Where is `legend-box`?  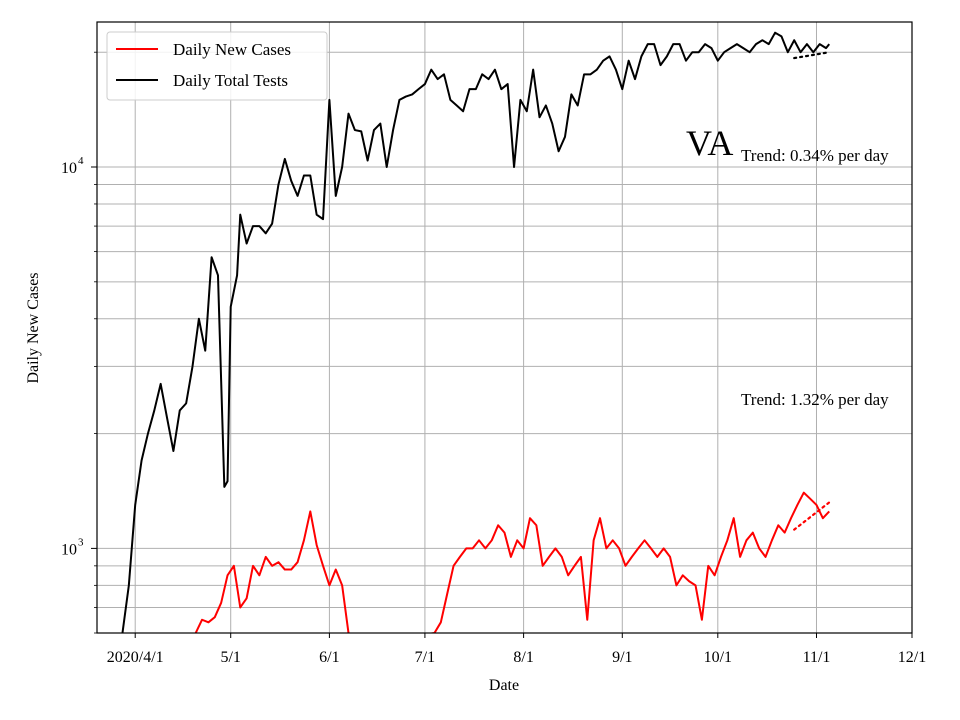
legend-box is located at coordinates (217, 66).